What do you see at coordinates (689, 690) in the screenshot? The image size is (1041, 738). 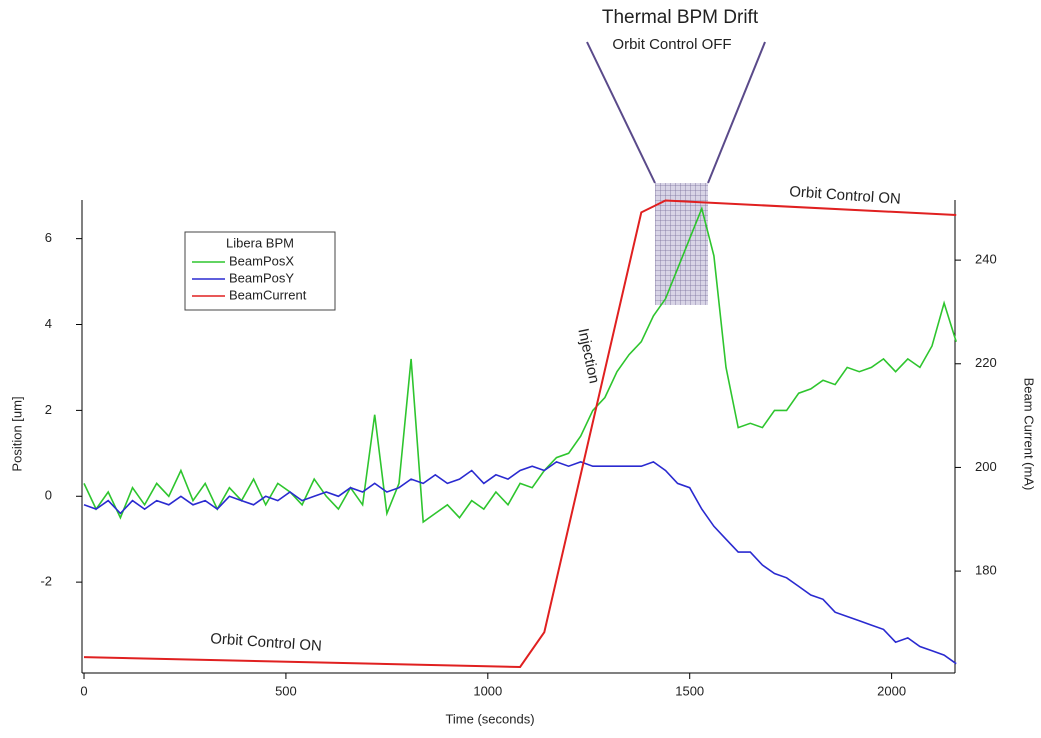 I see `x-tick-label: 1500` at bounding box center [689, 690].